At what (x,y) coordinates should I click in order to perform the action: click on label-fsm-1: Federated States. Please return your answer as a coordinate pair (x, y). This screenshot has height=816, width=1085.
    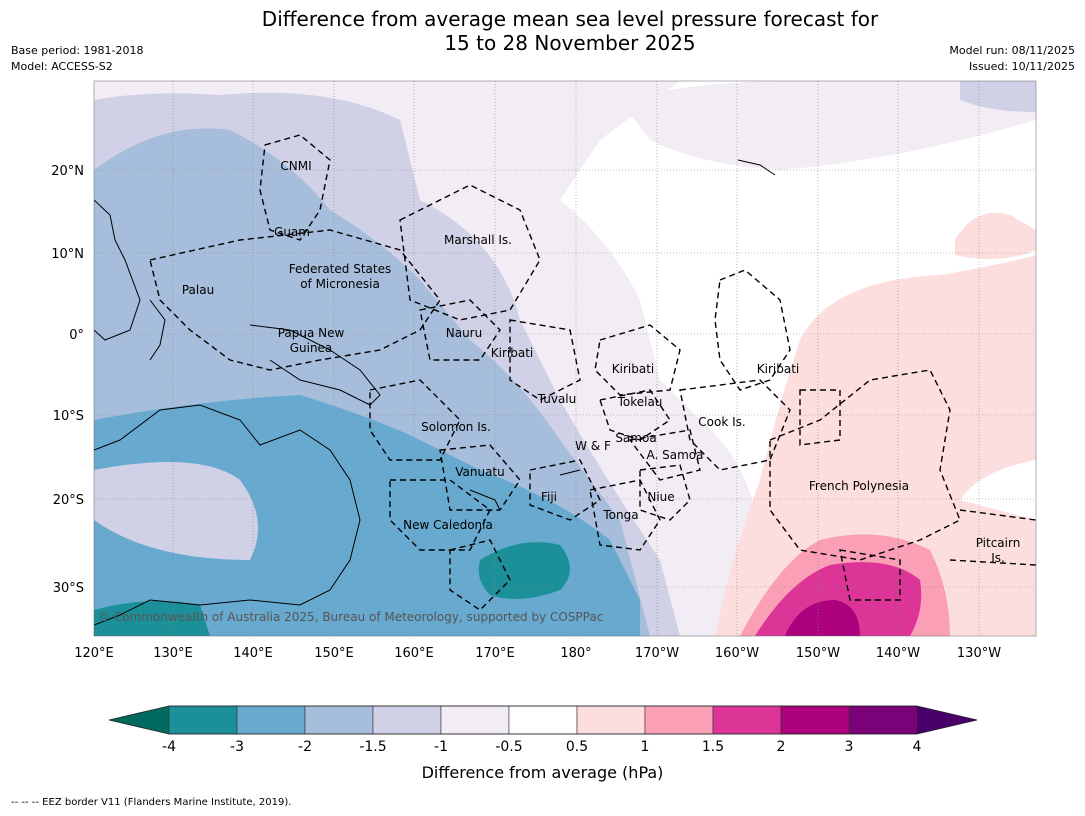
    Looking at the image, I should click on (340, 269).